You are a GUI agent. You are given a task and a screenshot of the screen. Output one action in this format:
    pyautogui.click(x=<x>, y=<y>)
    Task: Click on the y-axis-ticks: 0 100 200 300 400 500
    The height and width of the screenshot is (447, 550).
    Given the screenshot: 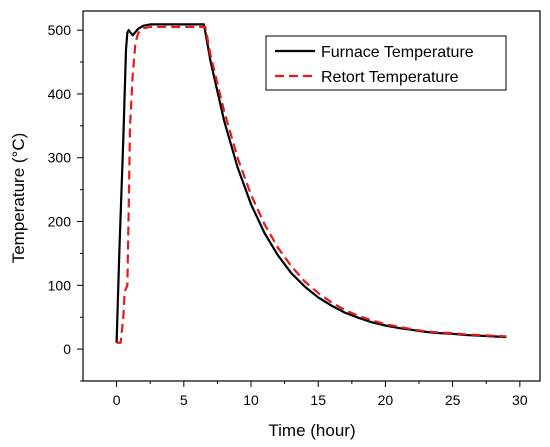 What is the action you would take?
    pyautogui.click(x=65, y=202)
    